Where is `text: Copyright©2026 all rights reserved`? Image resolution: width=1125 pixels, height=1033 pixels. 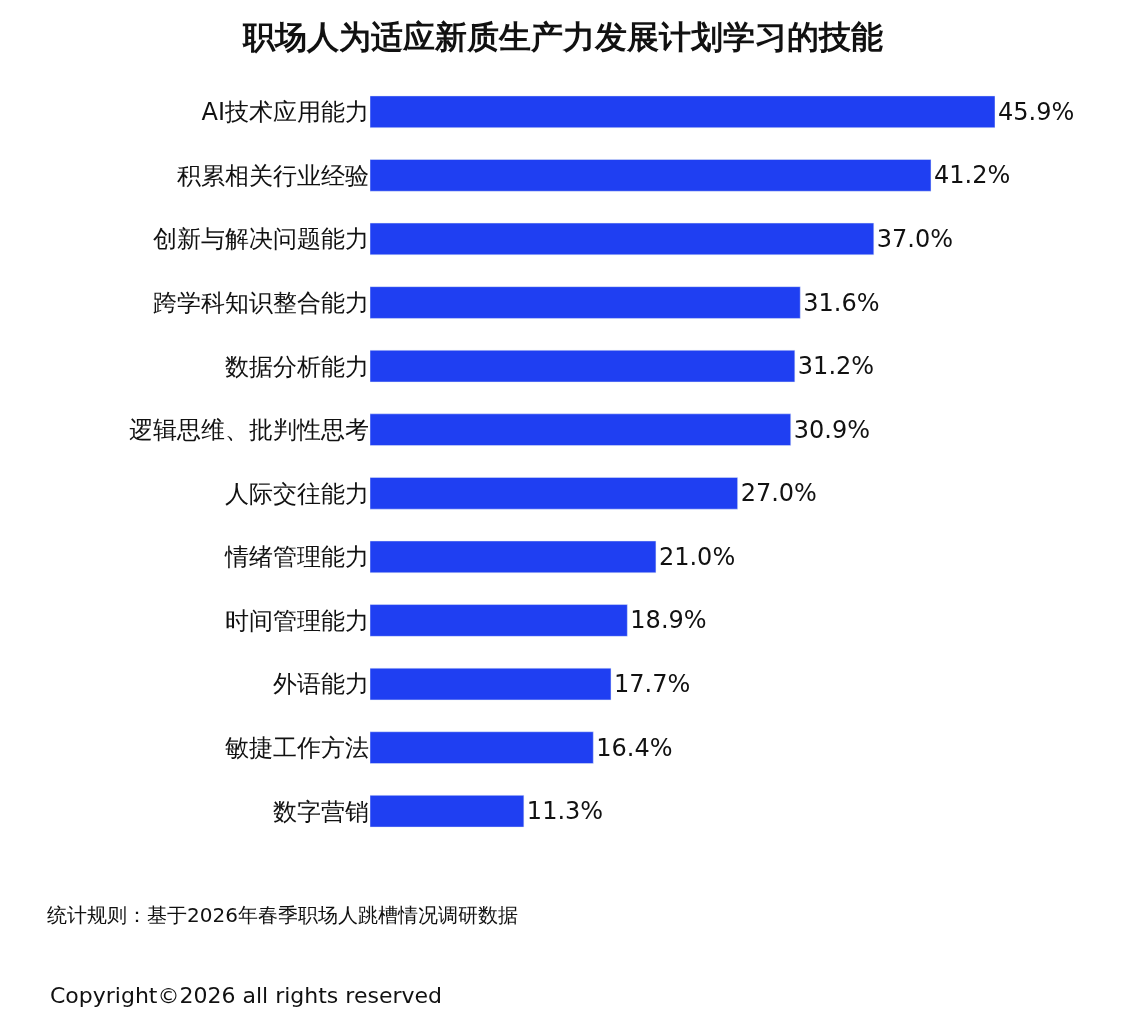 text: Copyright©2026 all rights reserved is located at coordinates (246, 995).